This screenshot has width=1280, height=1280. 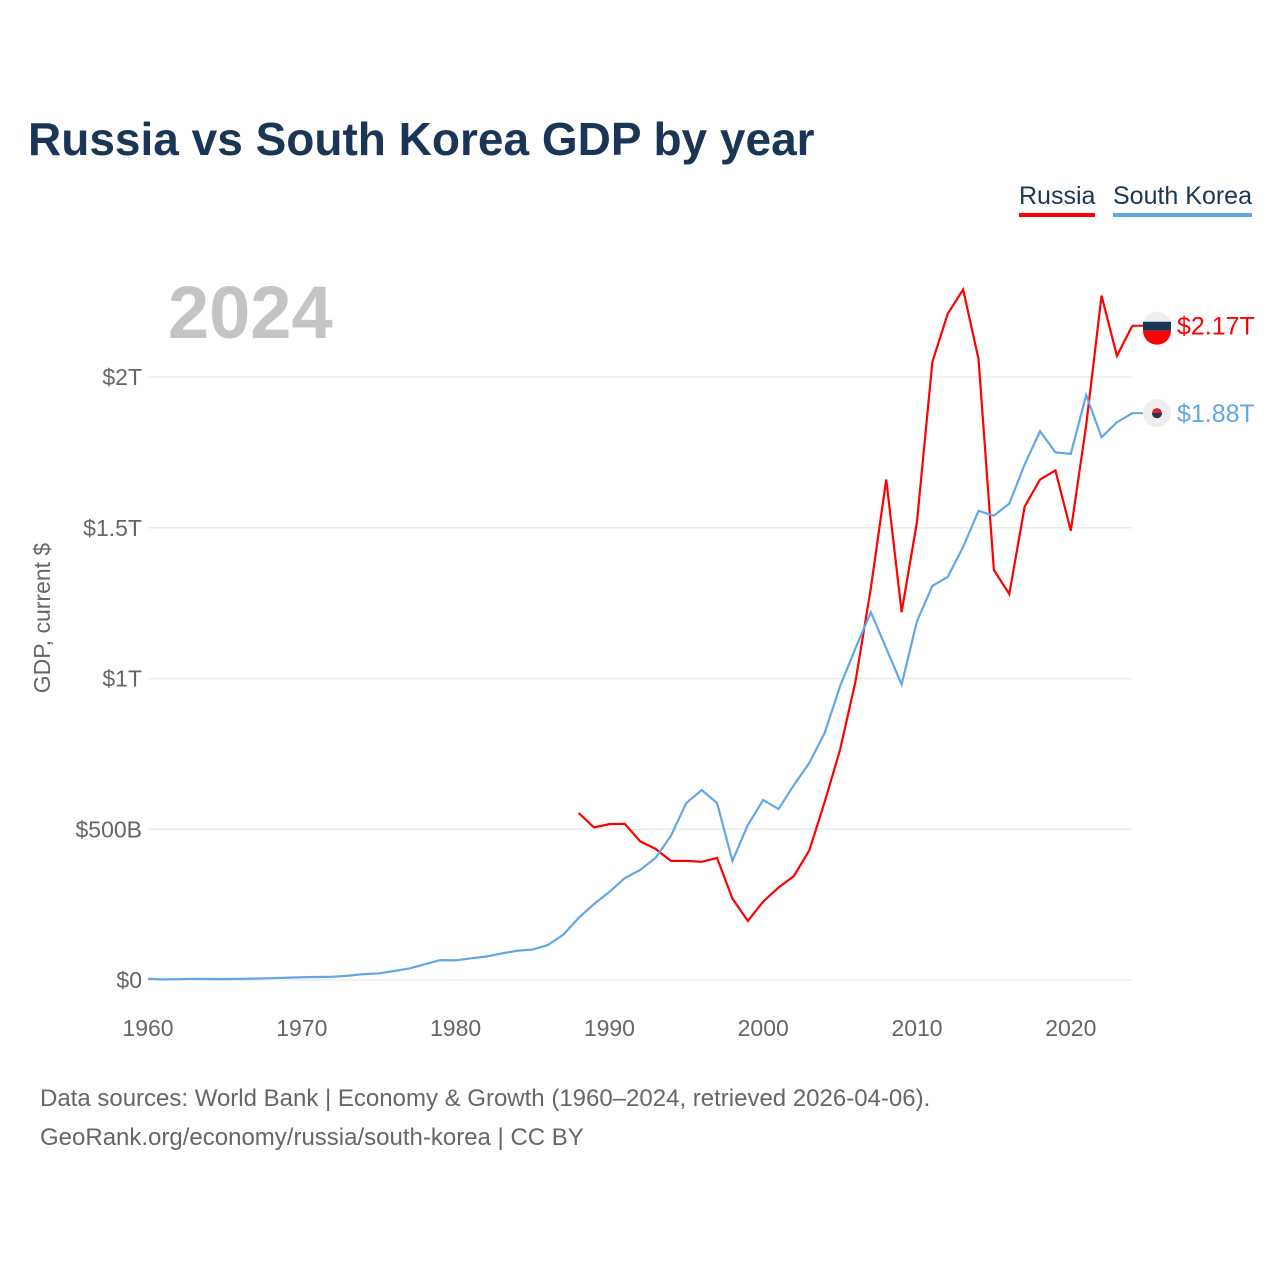 I want to click on x-tick-label: 1970, so click(x=301, y=1028).